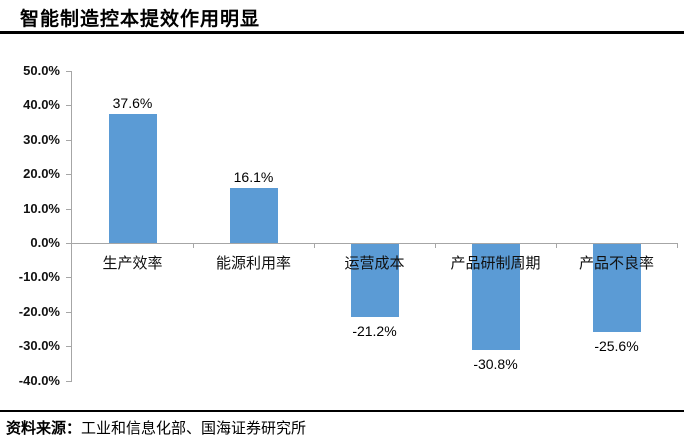 Image resolution: width=684 pixels, height=444 pixels. I want to click on y-axis-tick-label: -40.0%, so click(39, 380).